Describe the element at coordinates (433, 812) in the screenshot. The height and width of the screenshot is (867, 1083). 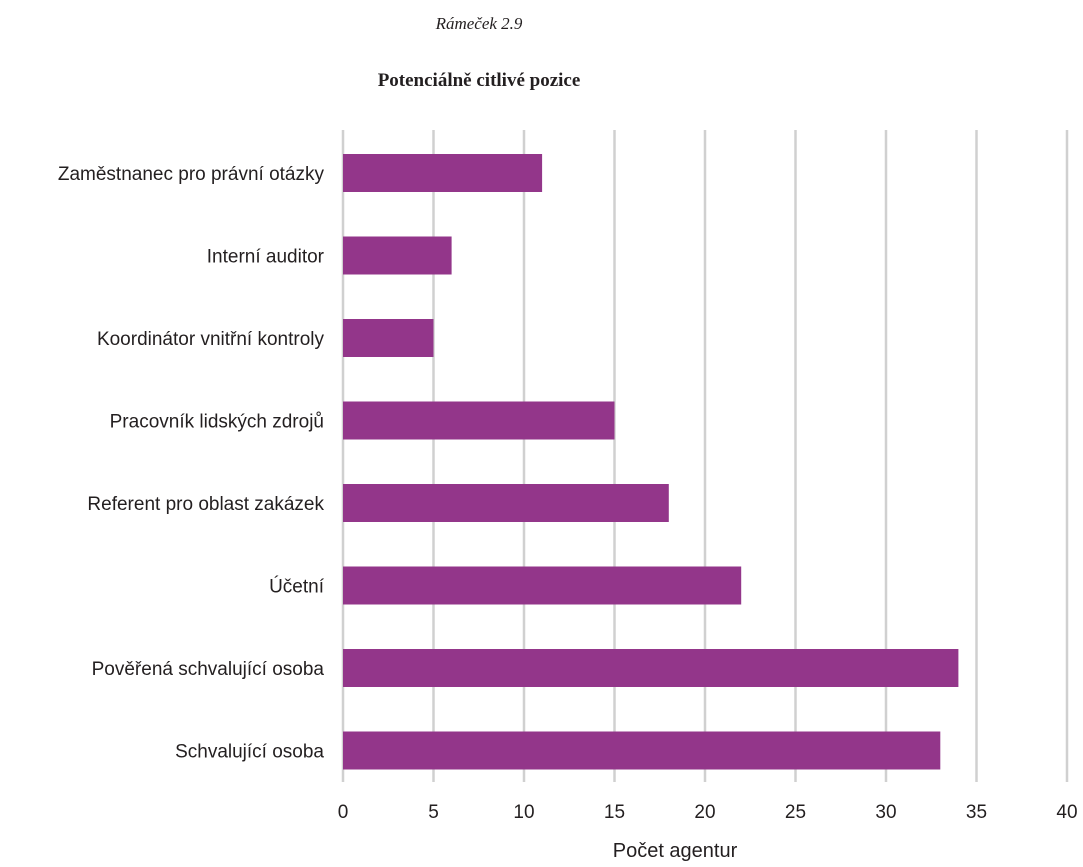
I see `x-tick-label-5: 5` at that location.